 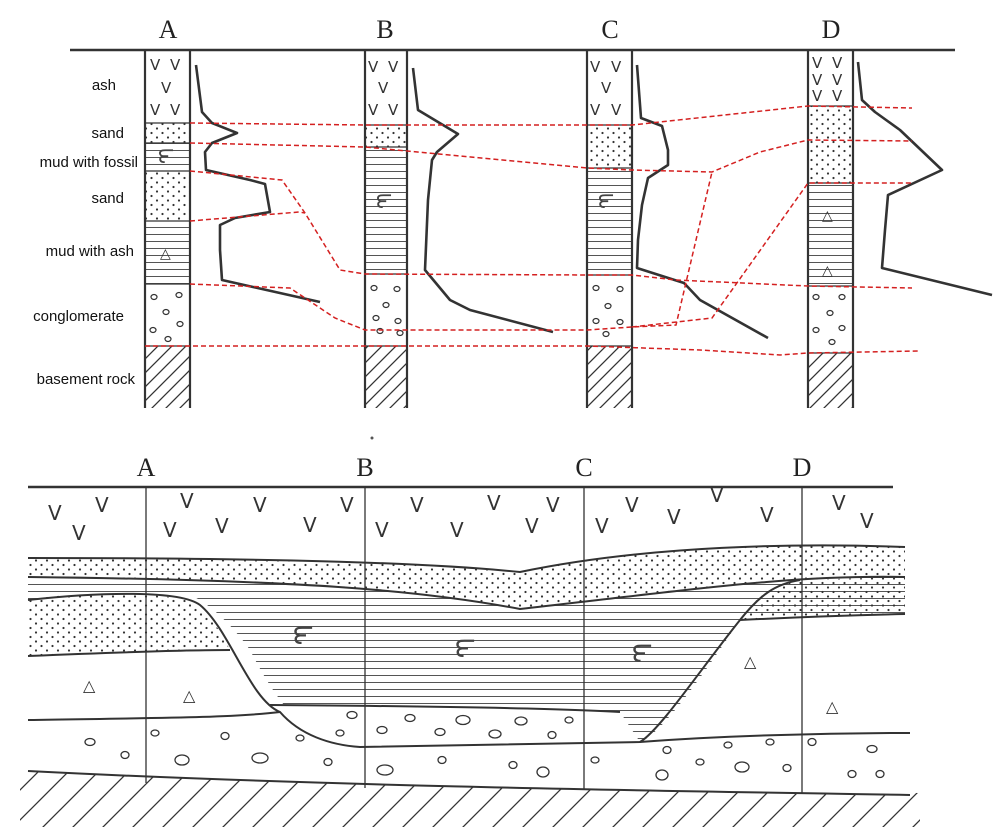 What do you see at coordinates (89, 162) in the screenshot?
I see `legend-mud-with-fossil: mud with fossil` at bounding box center [89, 162].